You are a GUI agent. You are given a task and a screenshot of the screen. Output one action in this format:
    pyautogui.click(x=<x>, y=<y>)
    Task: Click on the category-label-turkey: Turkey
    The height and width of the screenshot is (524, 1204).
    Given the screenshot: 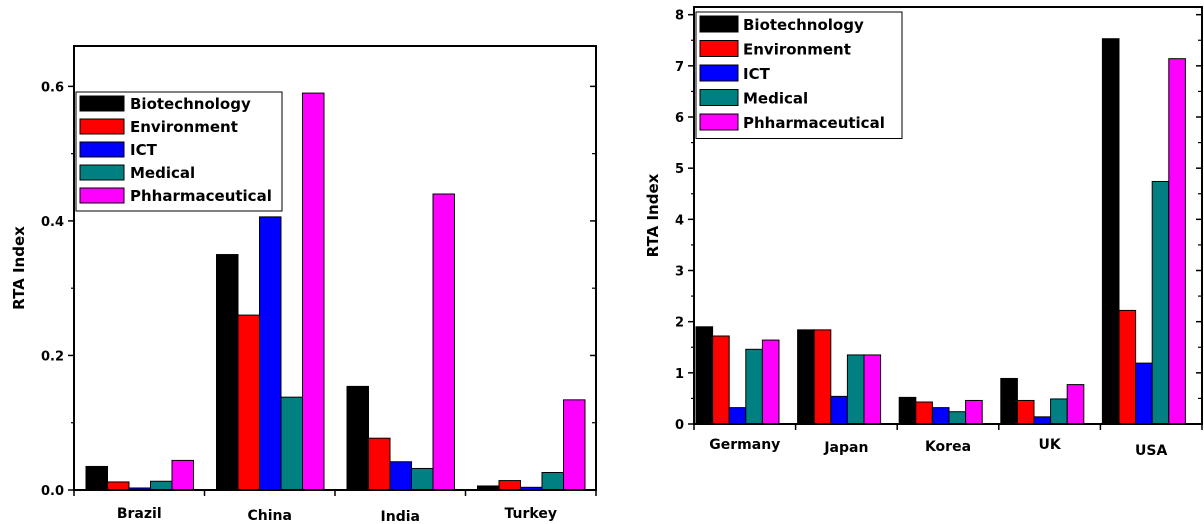 What is the action you would take?
    pyautogui.click(x=531, y=514)
    